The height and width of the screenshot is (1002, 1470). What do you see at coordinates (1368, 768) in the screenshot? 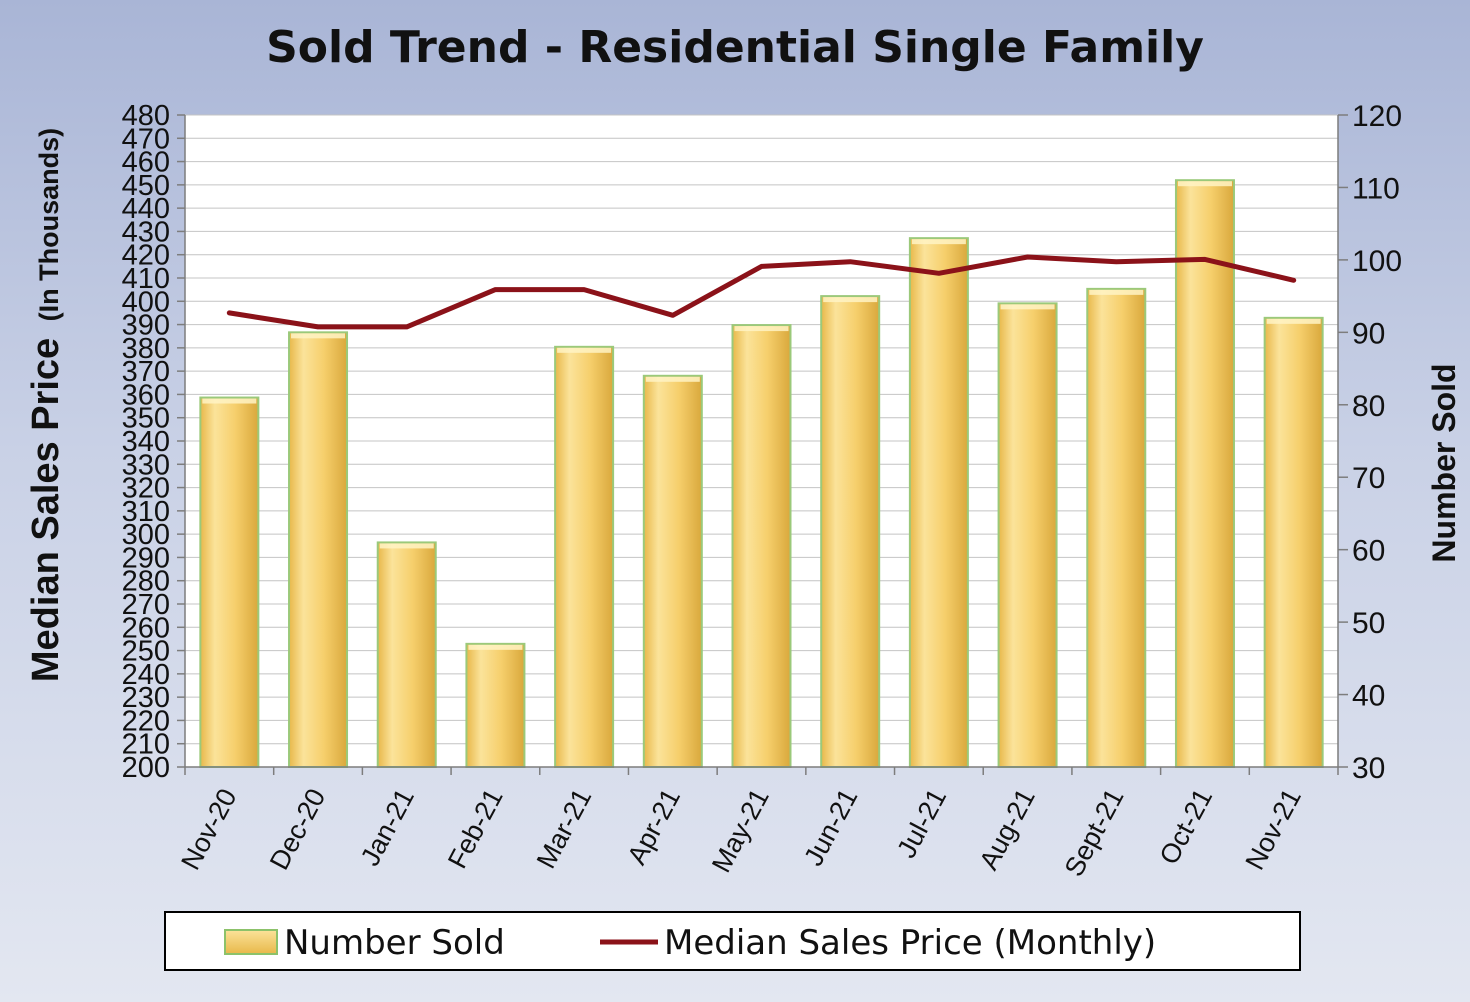
I see `y2-tick-label: 30` at bounding box center [1368, 768].